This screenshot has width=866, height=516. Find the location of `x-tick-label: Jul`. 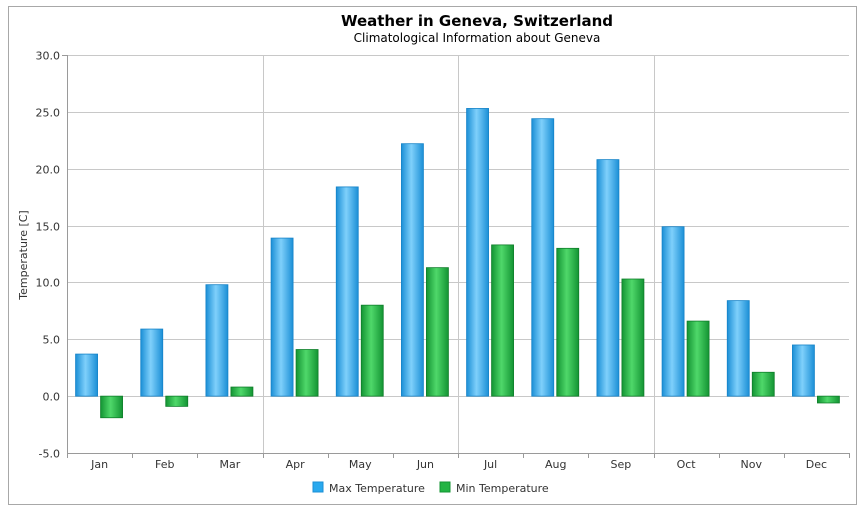

x-tick-label: Jul is located at coordinates (490, 464).